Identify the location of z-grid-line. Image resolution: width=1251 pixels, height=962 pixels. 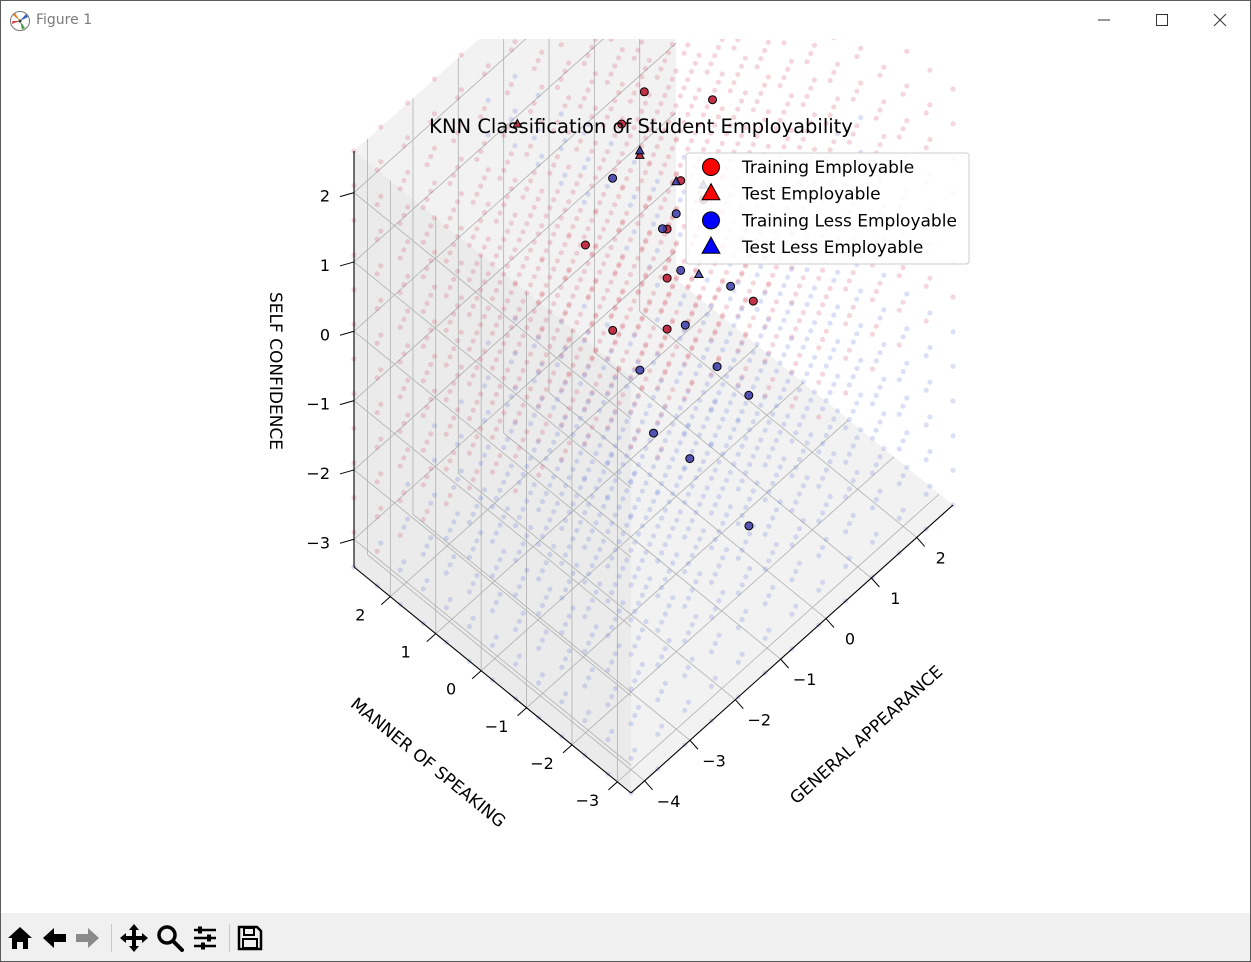
(492, 444).